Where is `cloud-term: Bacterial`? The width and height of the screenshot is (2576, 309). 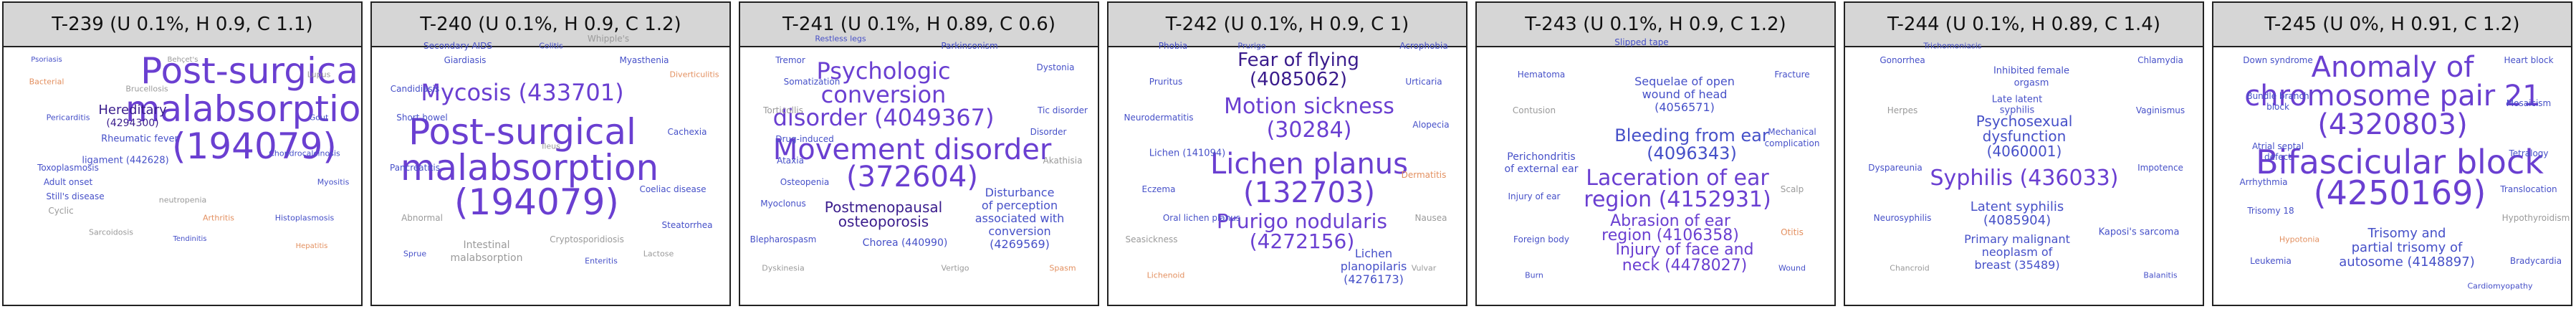
cloud-term: Bacterial is located at coordinates (46, 82).